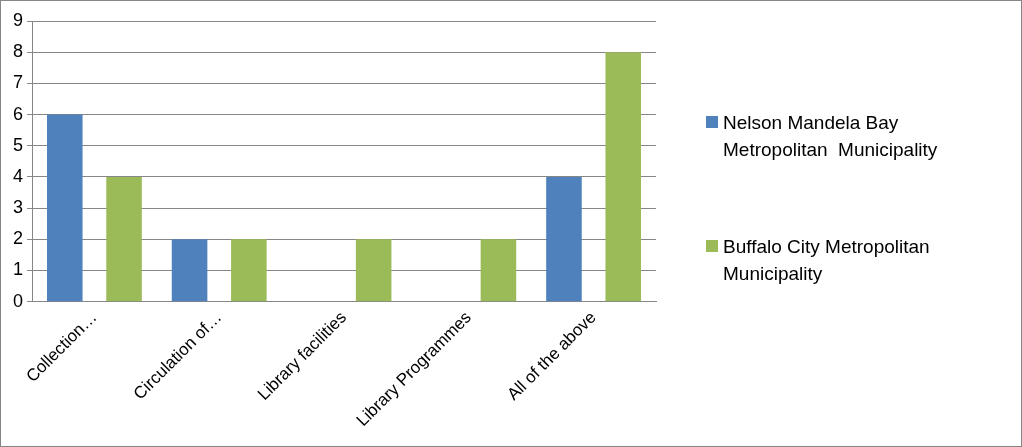 Image resolution: width=1022 pixels, height=447 pixels. Describe the element at coordinates (18, 175) in the screenshot. I see `y-tick-label: 4` at that location.